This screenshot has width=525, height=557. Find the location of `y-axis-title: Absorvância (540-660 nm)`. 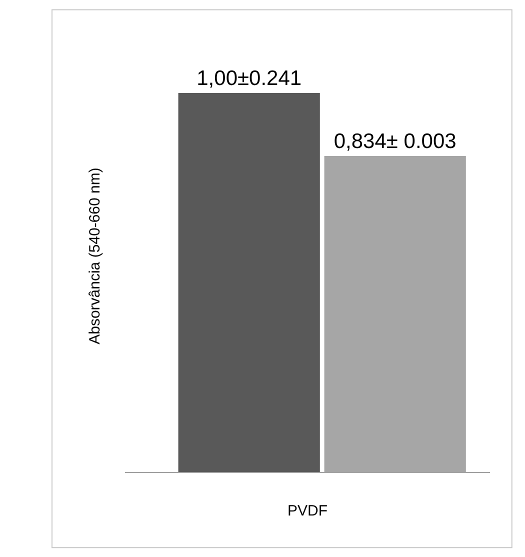

y-axis-title: Absorvância (540-660 nm) is located at coordinates (95, 256).